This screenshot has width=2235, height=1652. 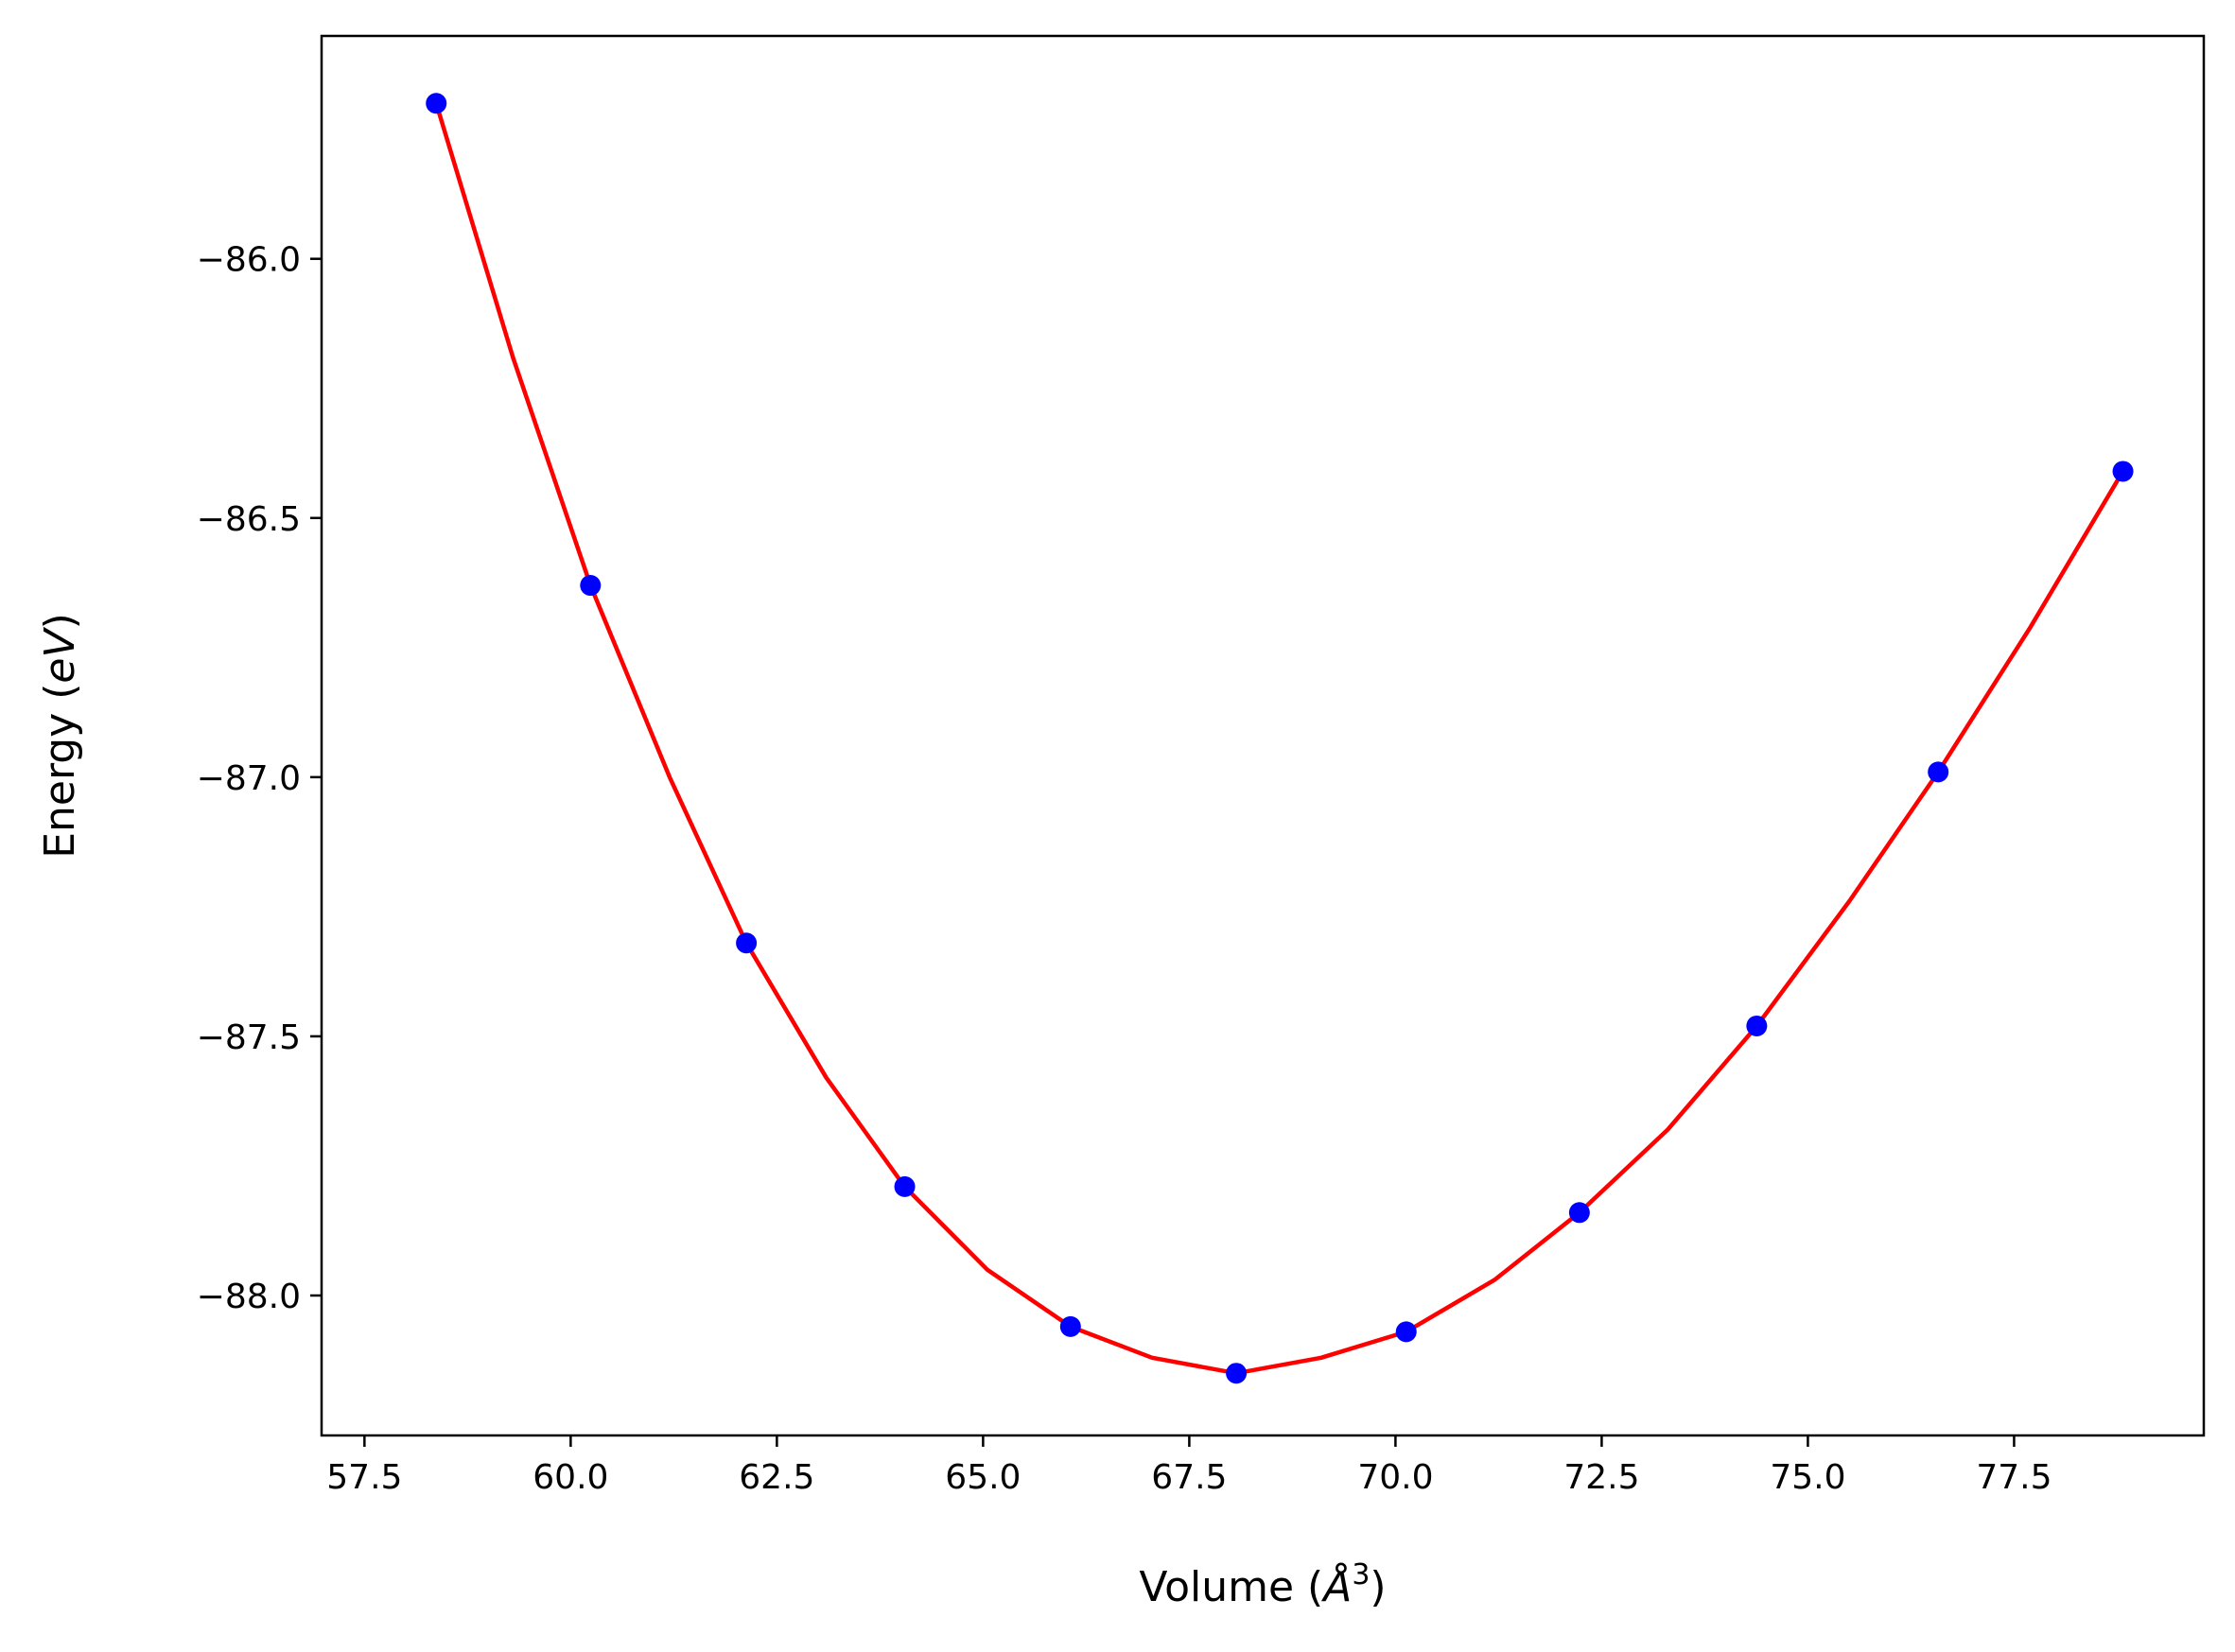 What do you see at coordinates (249, 261) in the screenshot?
I see `y-tick-label: −86.0` at bounding box center [249, 261].